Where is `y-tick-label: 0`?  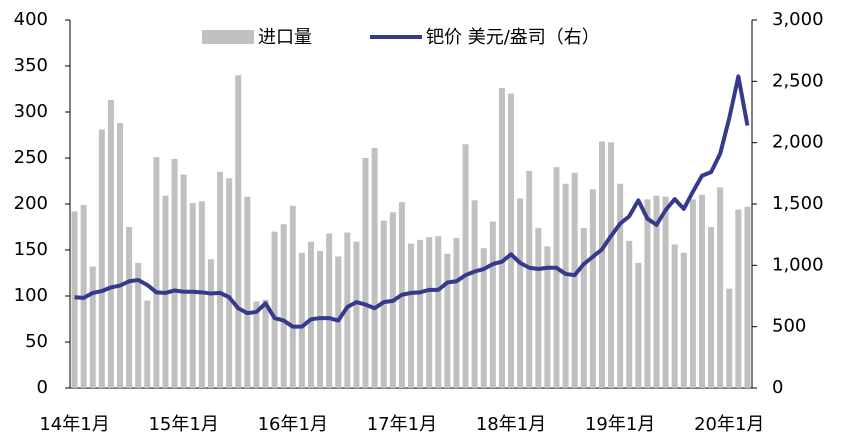 y-tick-label: 0 is located at coordinates (42, 387).